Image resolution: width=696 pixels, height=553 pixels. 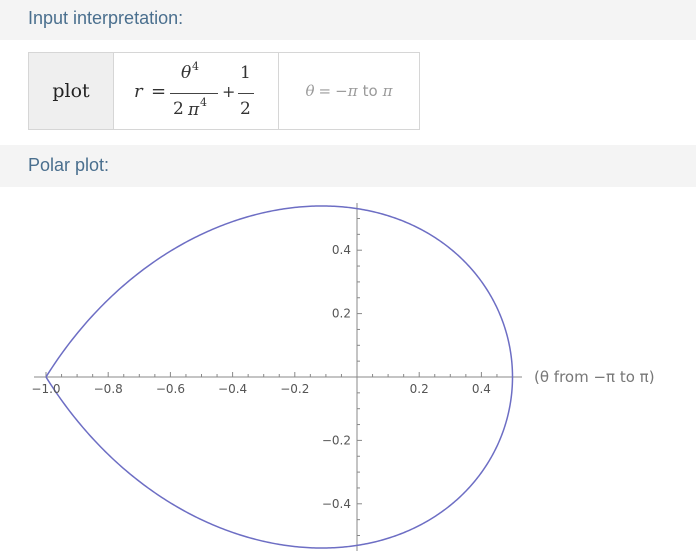 What do you see at coordinates (159, 91) in the screenshot?
I see `formula-equals: =` at bounding box center [159, 91].